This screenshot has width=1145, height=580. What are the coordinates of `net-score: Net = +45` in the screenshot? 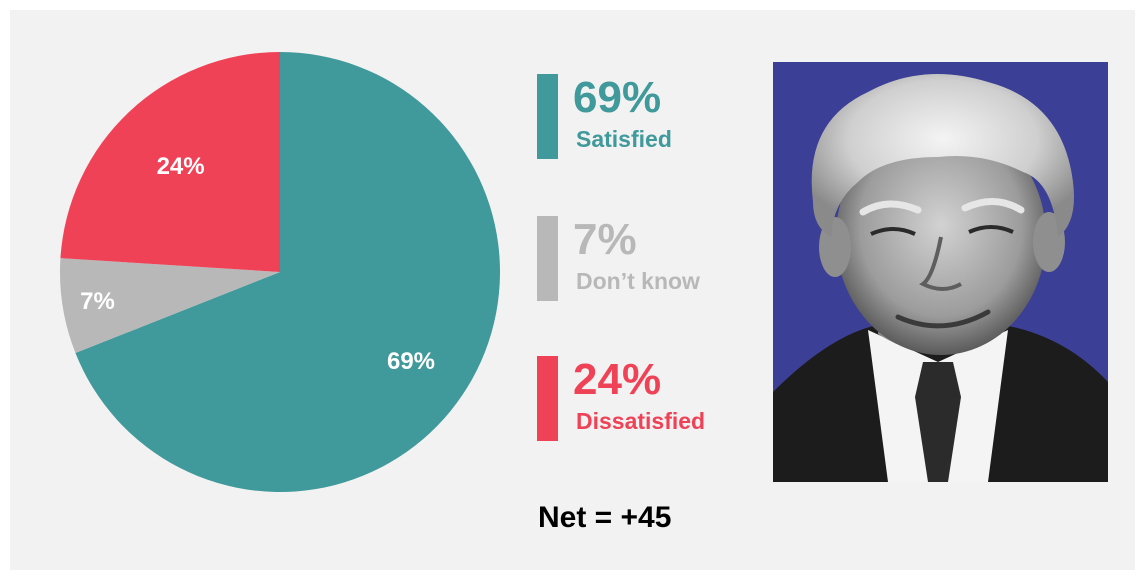 It's located at (605, 517).